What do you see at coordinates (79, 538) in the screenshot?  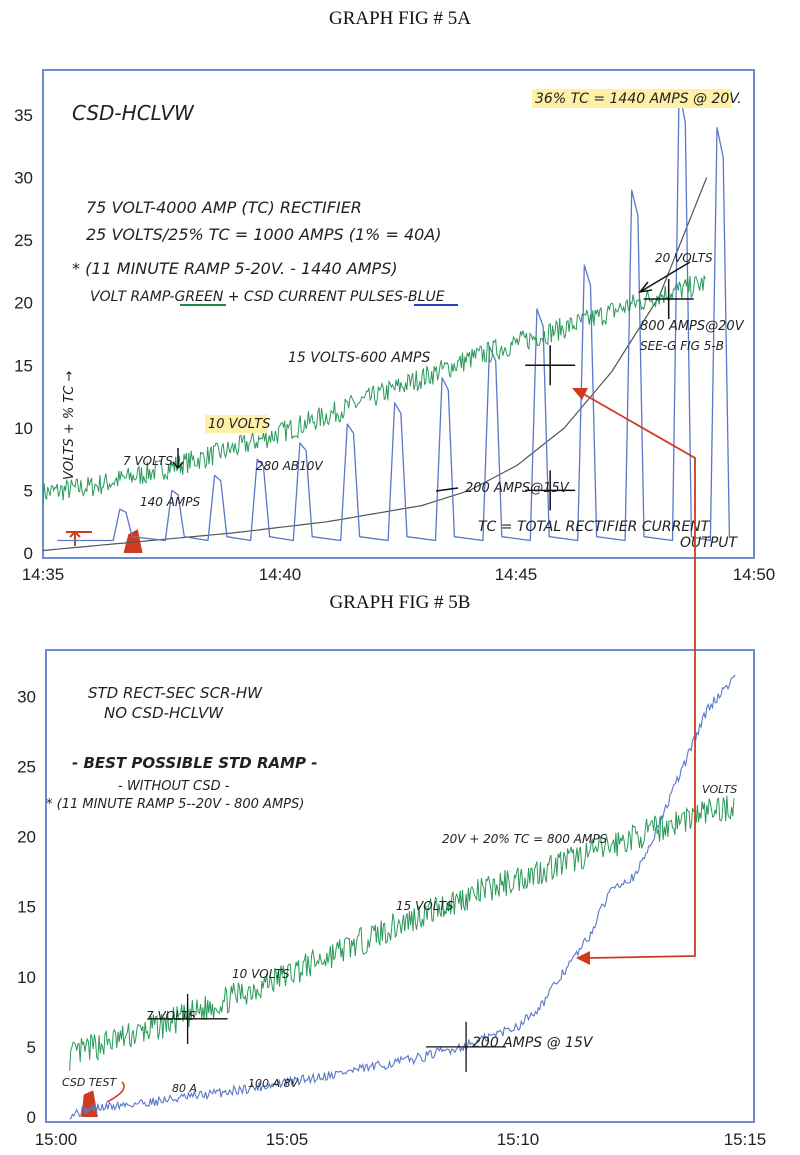 I see `chart-5a-red-arrow-mark` at bounding box center [79, 538].